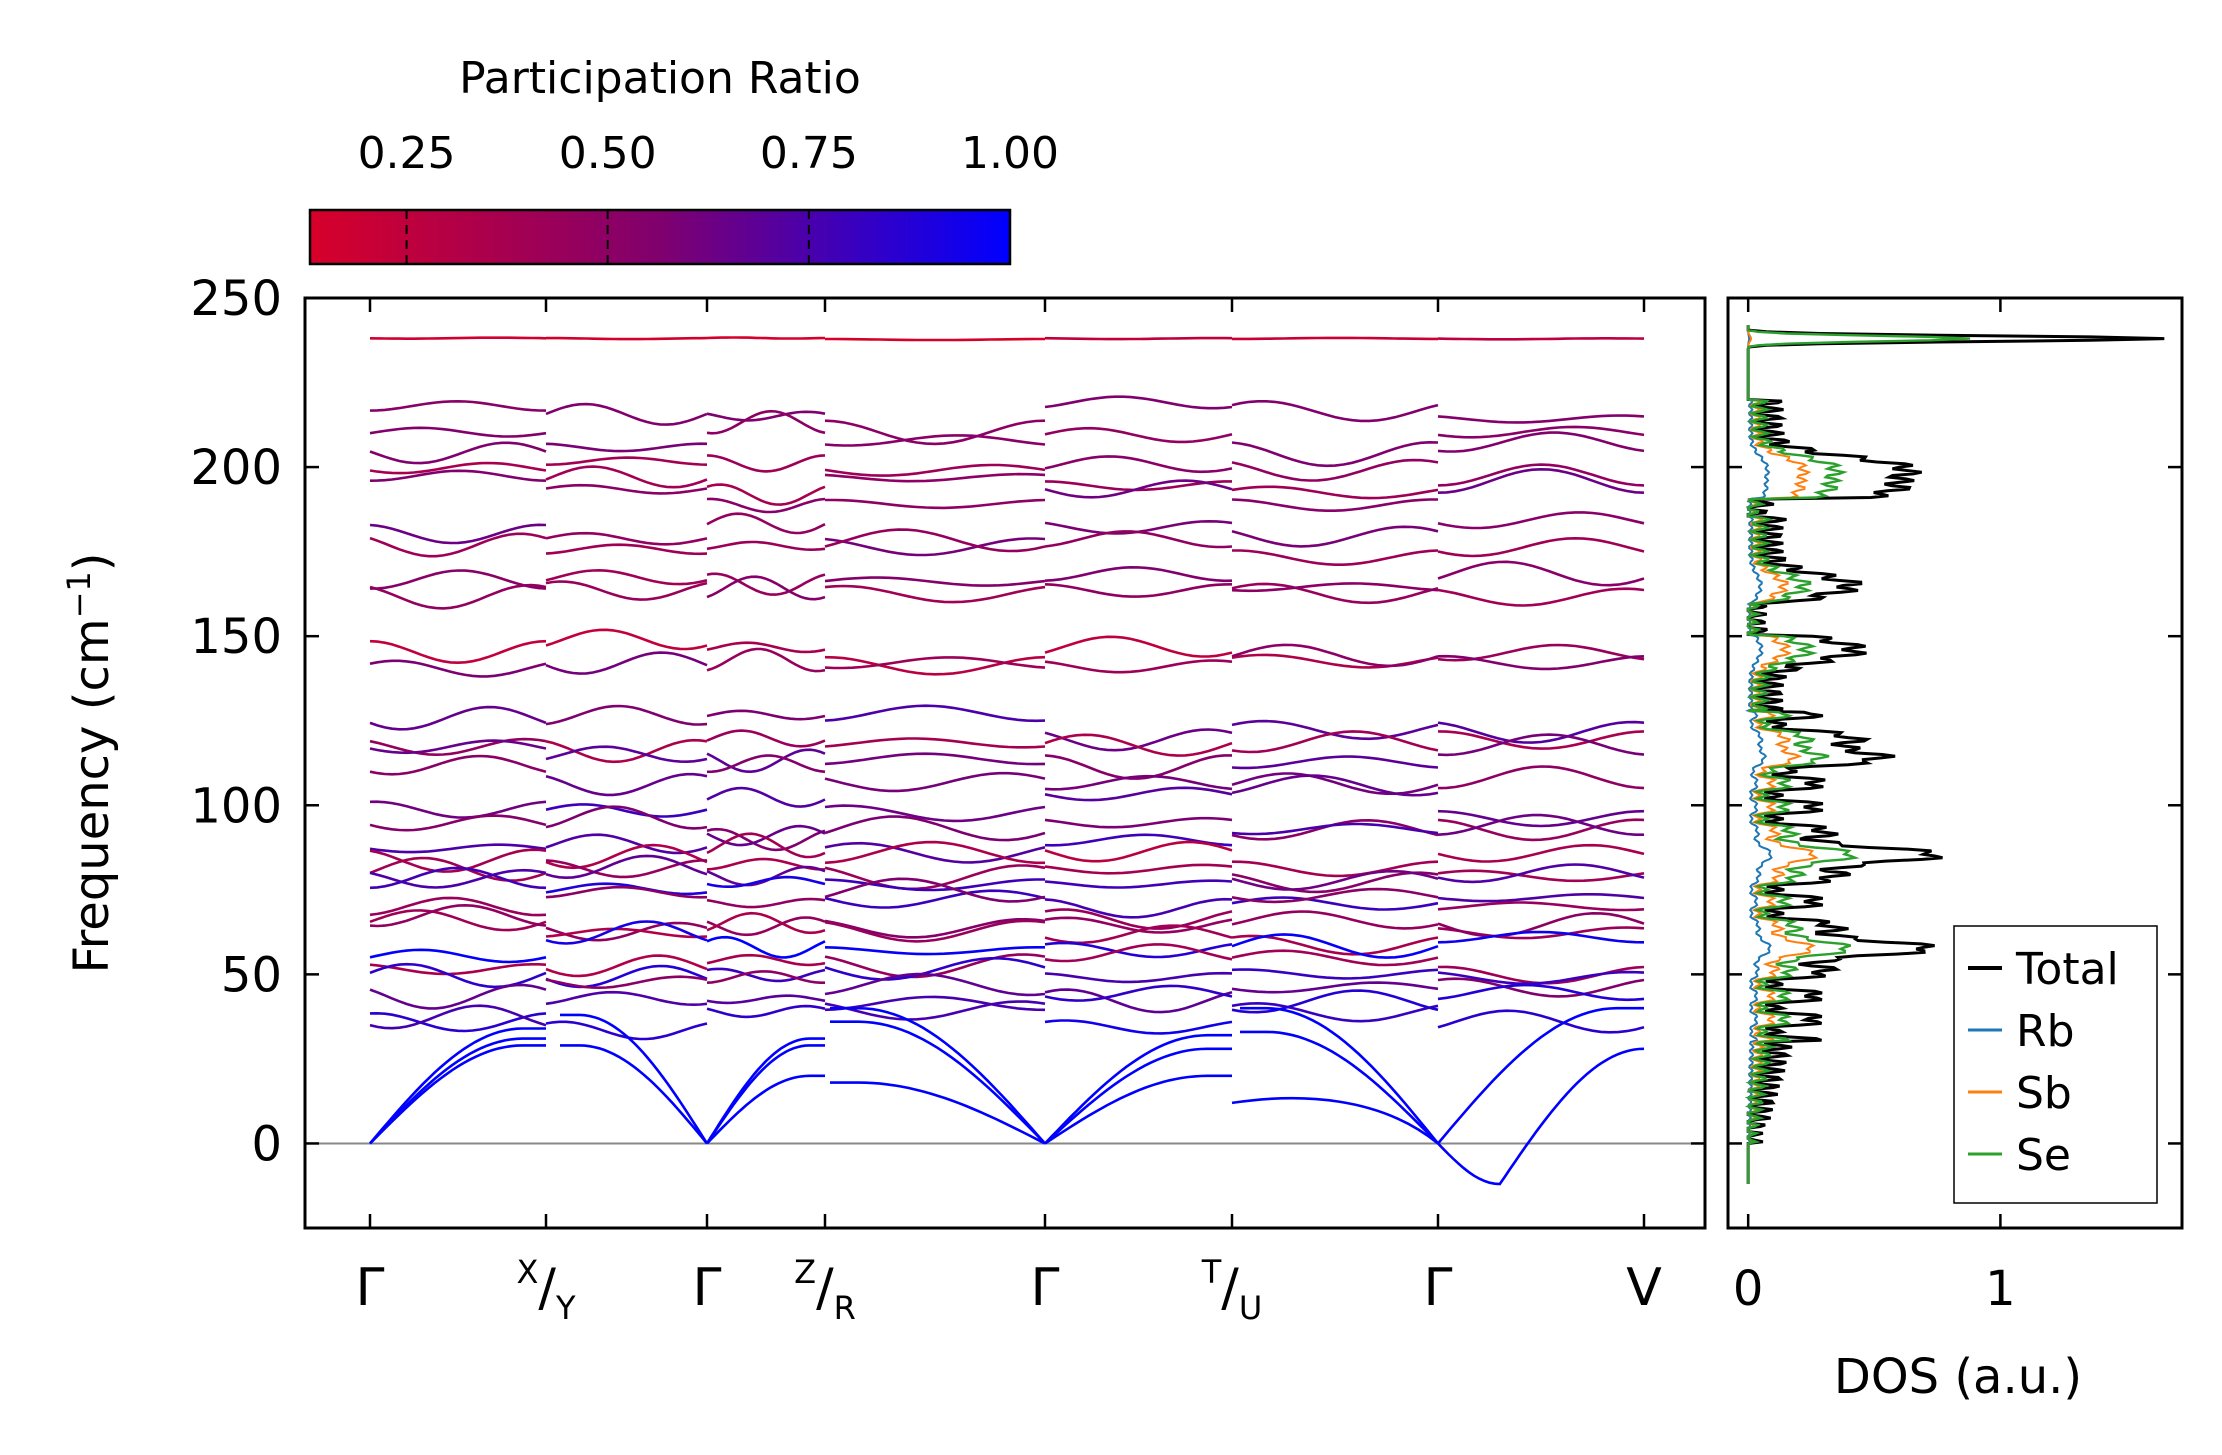 The width and height of the screenshot is (2222, 1455). Describe the element at coordinates (90, 762) in the screenshot. I see `y-axis-label: Frequency (cm−1)` at that location.